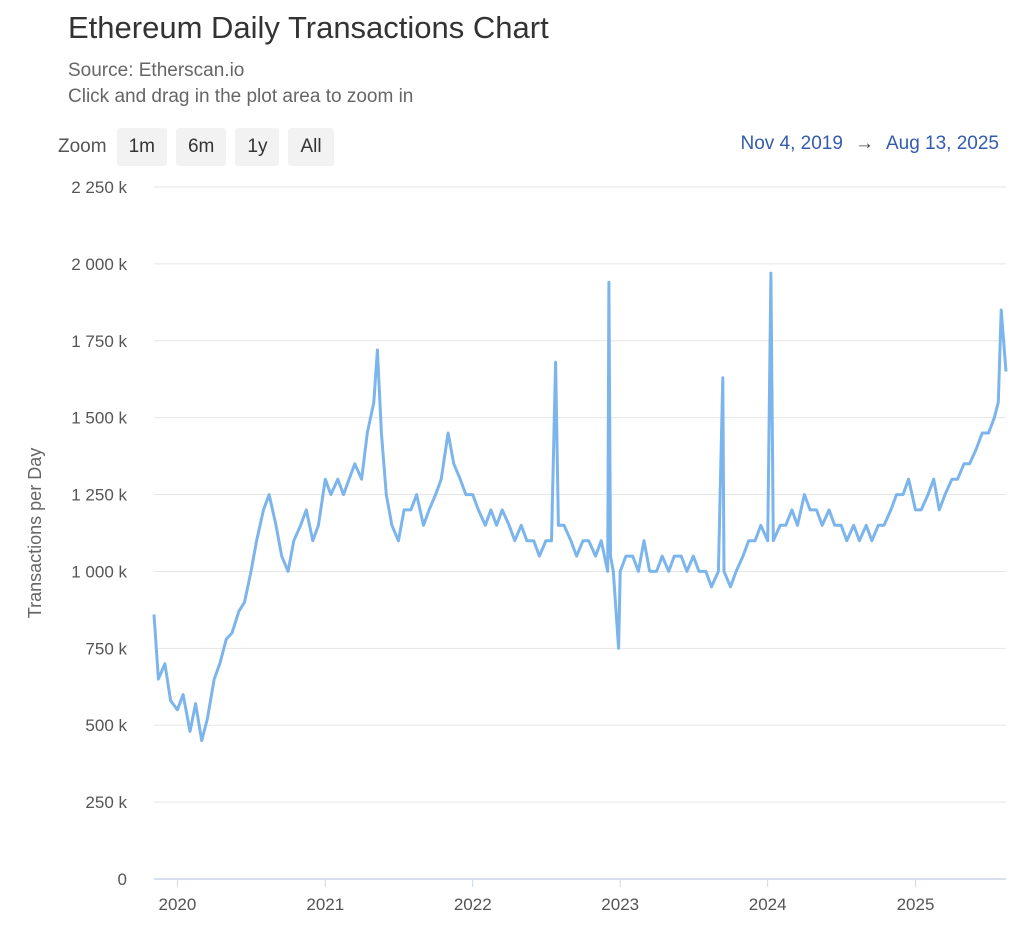 The width and height of the screenshot is (1024, 939). I want to click on x-tick-label: 2024, so click(768, 904).